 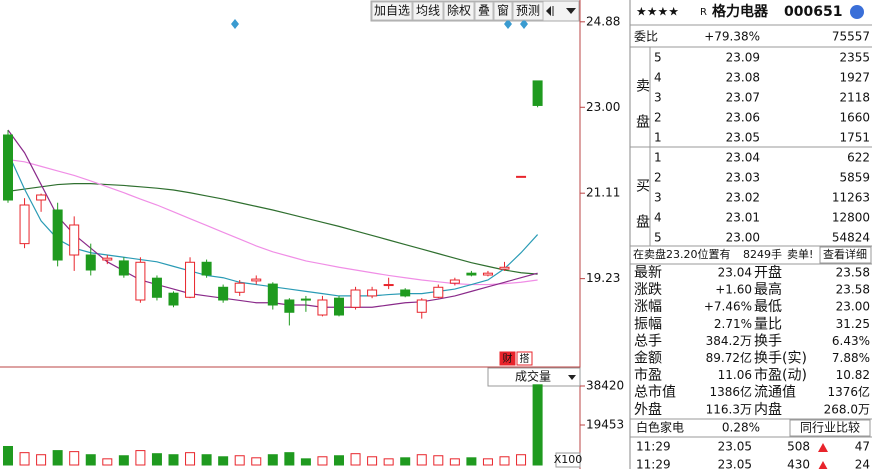 What do you see at coordinates (768, 324) in the screenshot?
I see `stat-label: 量比` at bounding box center [768, 324].